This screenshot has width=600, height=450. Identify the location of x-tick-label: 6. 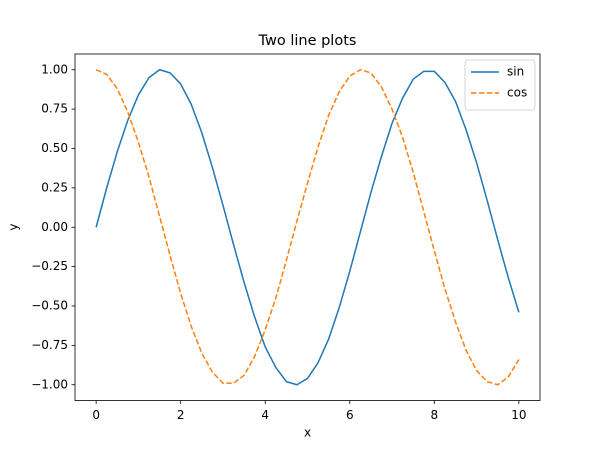
(350, 415).